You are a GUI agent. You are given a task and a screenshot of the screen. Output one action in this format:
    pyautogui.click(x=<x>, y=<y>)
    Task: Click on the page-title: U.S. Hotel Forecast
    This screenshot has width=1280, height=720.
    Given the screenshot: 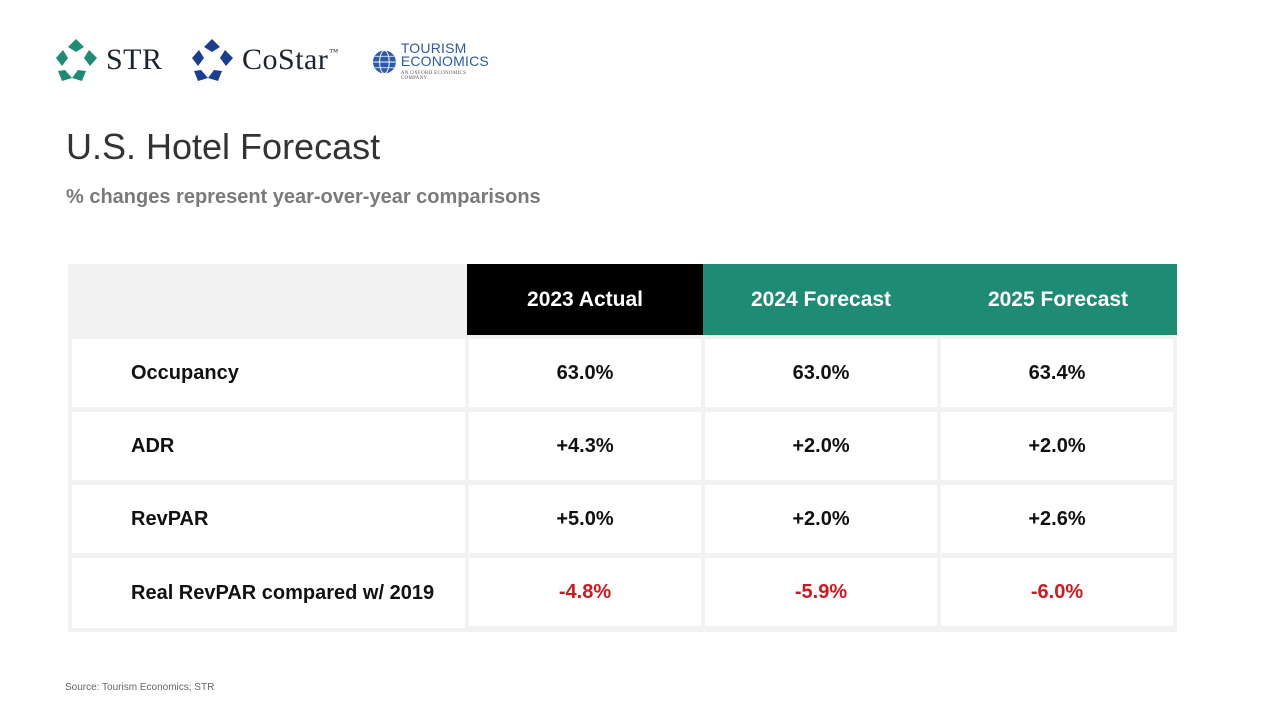 What is the action you would take?
    pyautogui.click(x=223, y=146)
    